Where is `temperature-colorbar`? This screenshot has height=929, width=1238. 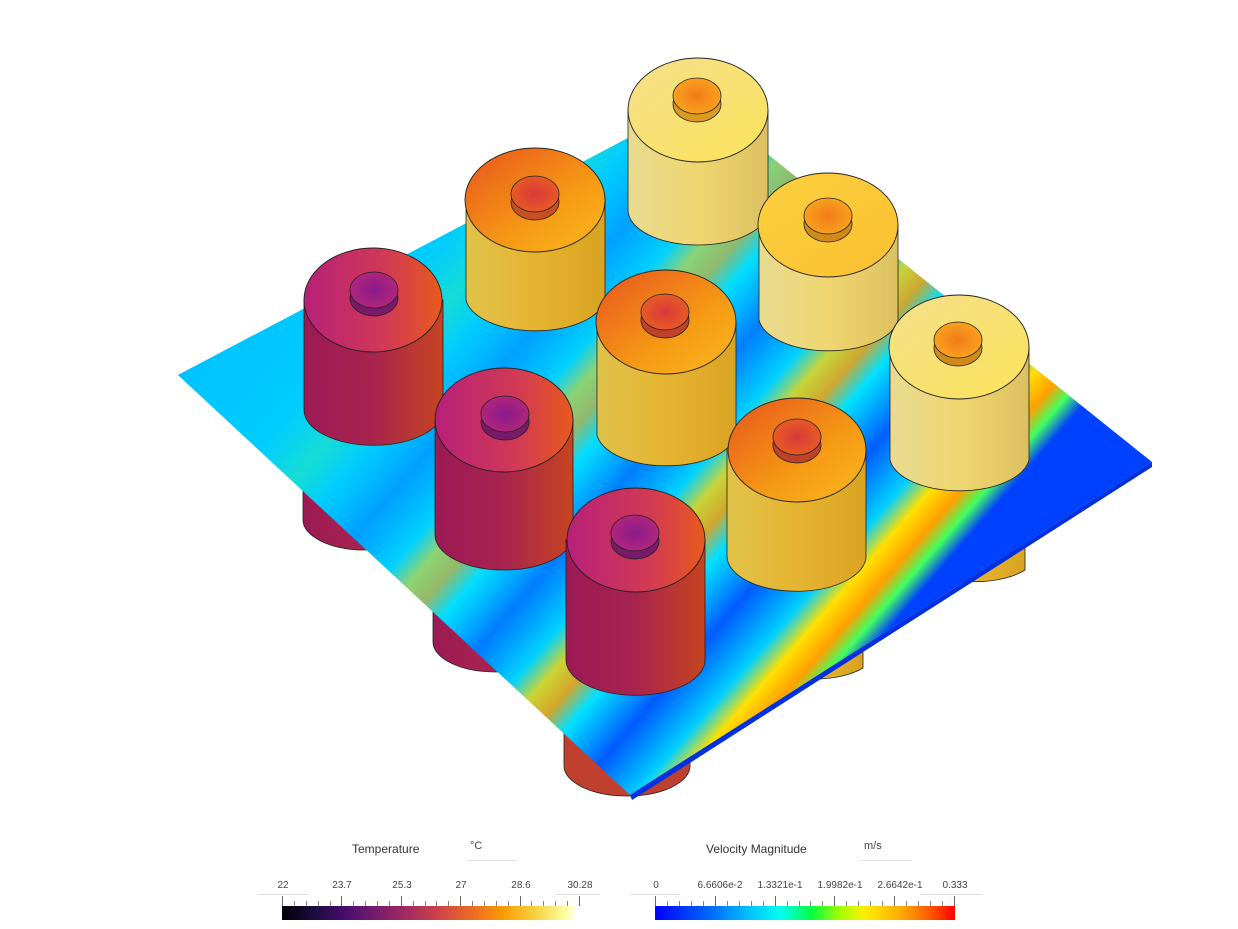 temperature-colorbar is located at coordinates (430, 913).